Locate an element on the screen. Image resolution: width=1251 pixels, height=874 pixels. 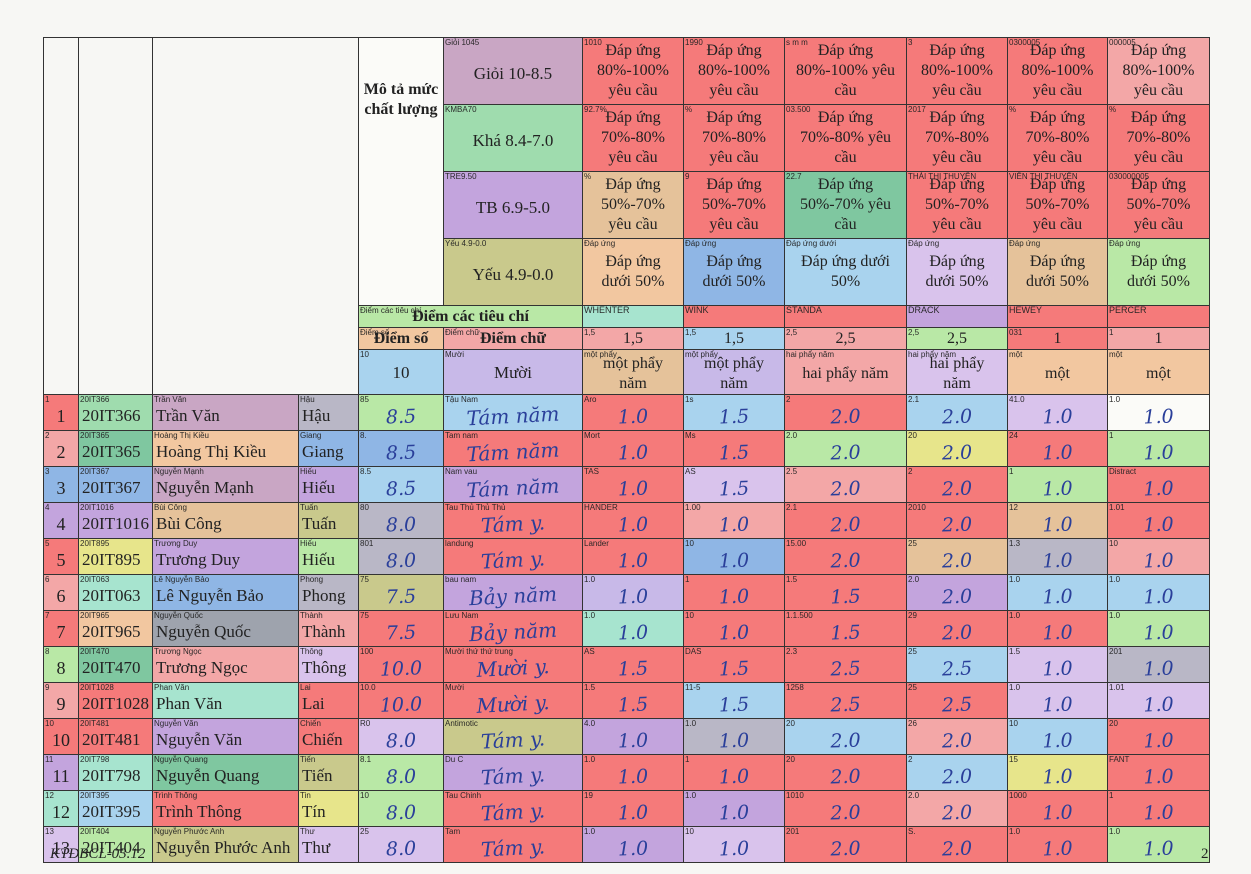
student-id: 20IT367 is located at coordinates (111, 487).